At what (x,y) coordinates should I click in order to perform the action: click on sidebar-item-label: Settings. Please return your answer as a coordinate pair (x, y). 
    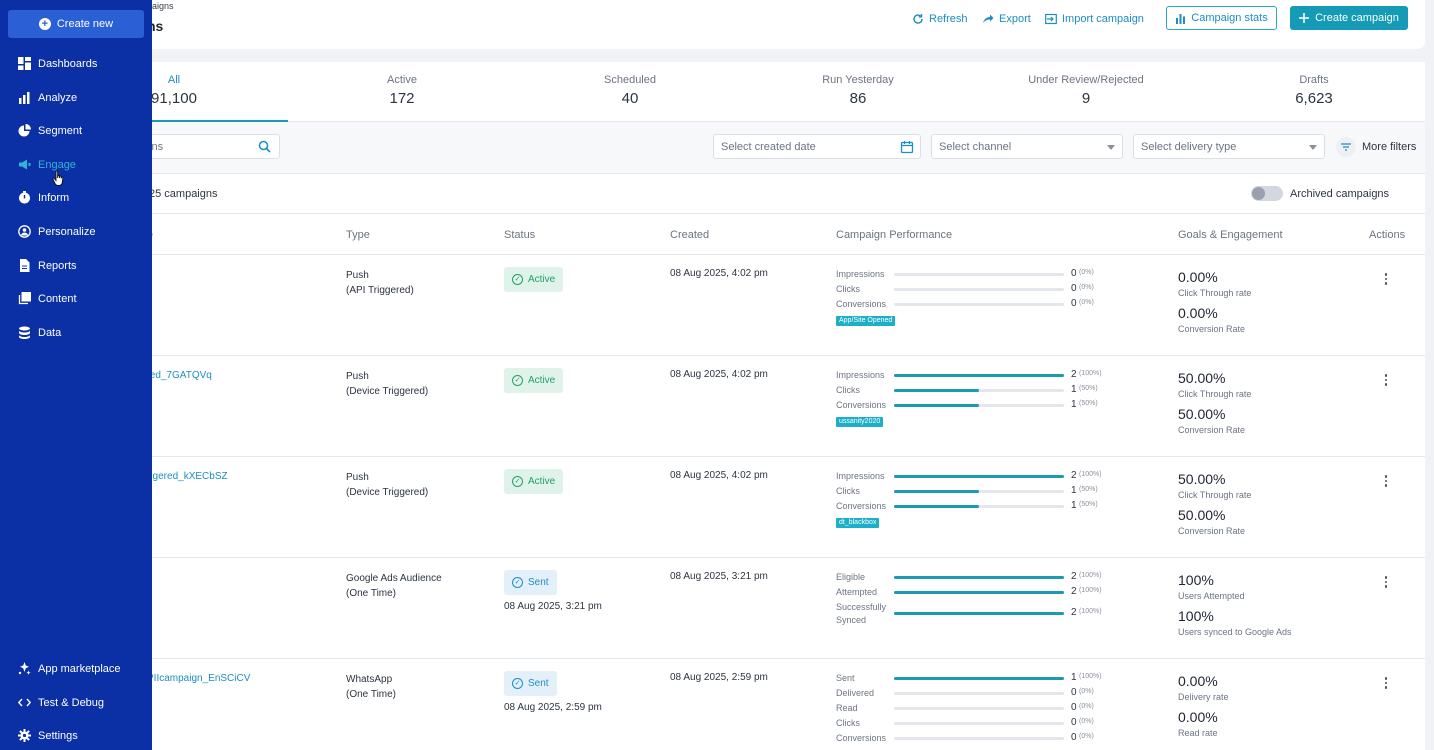
    Looking at the image, I should click on (58, 736).